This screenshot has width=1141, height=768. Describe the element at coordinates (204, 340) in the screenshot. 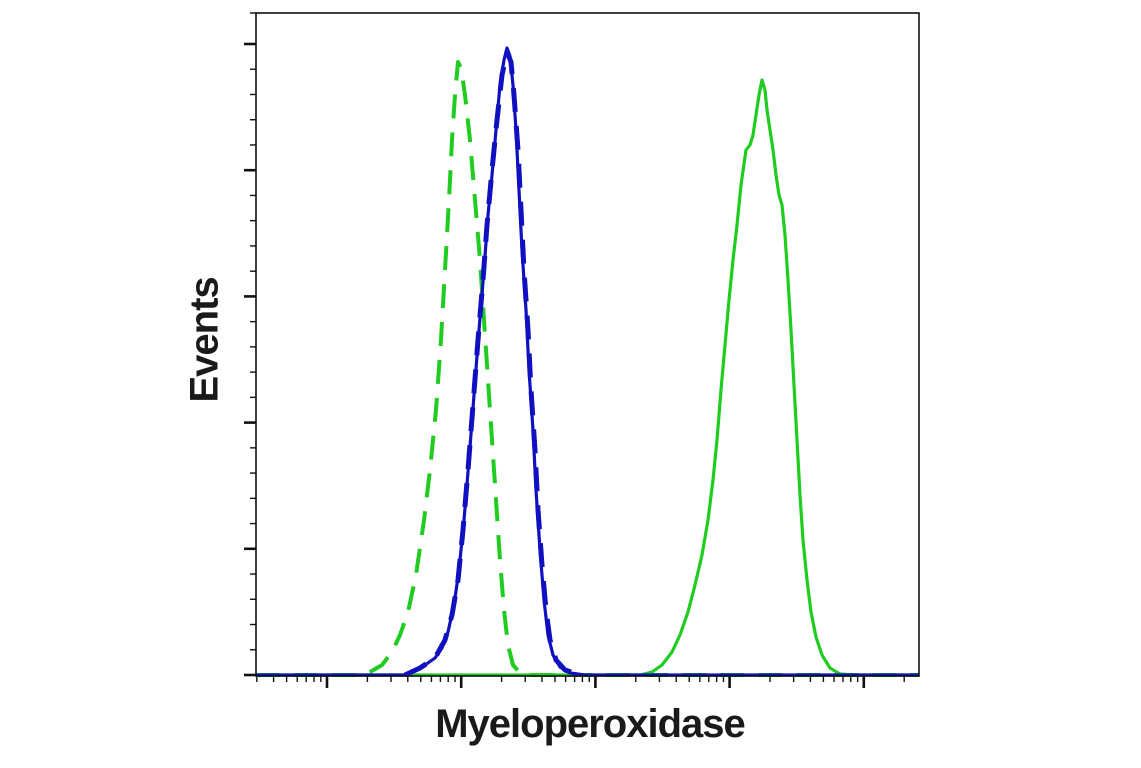

I see `y-axis-label: Events` at that location.